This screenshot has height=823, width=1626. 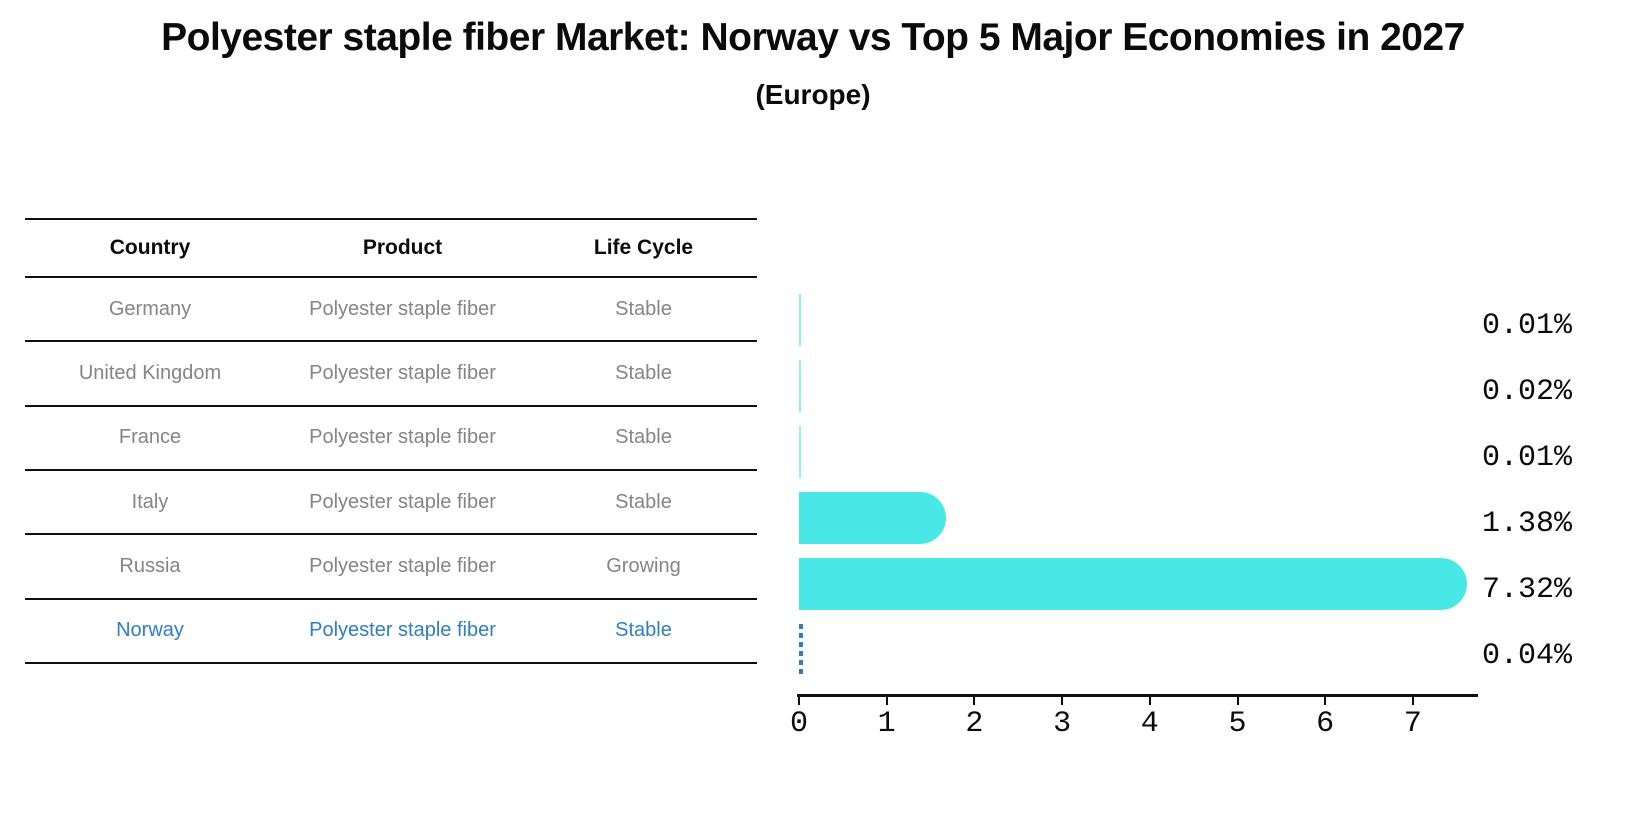 I want to click on table-cell-country: Russia, so click(x=150, y=565).